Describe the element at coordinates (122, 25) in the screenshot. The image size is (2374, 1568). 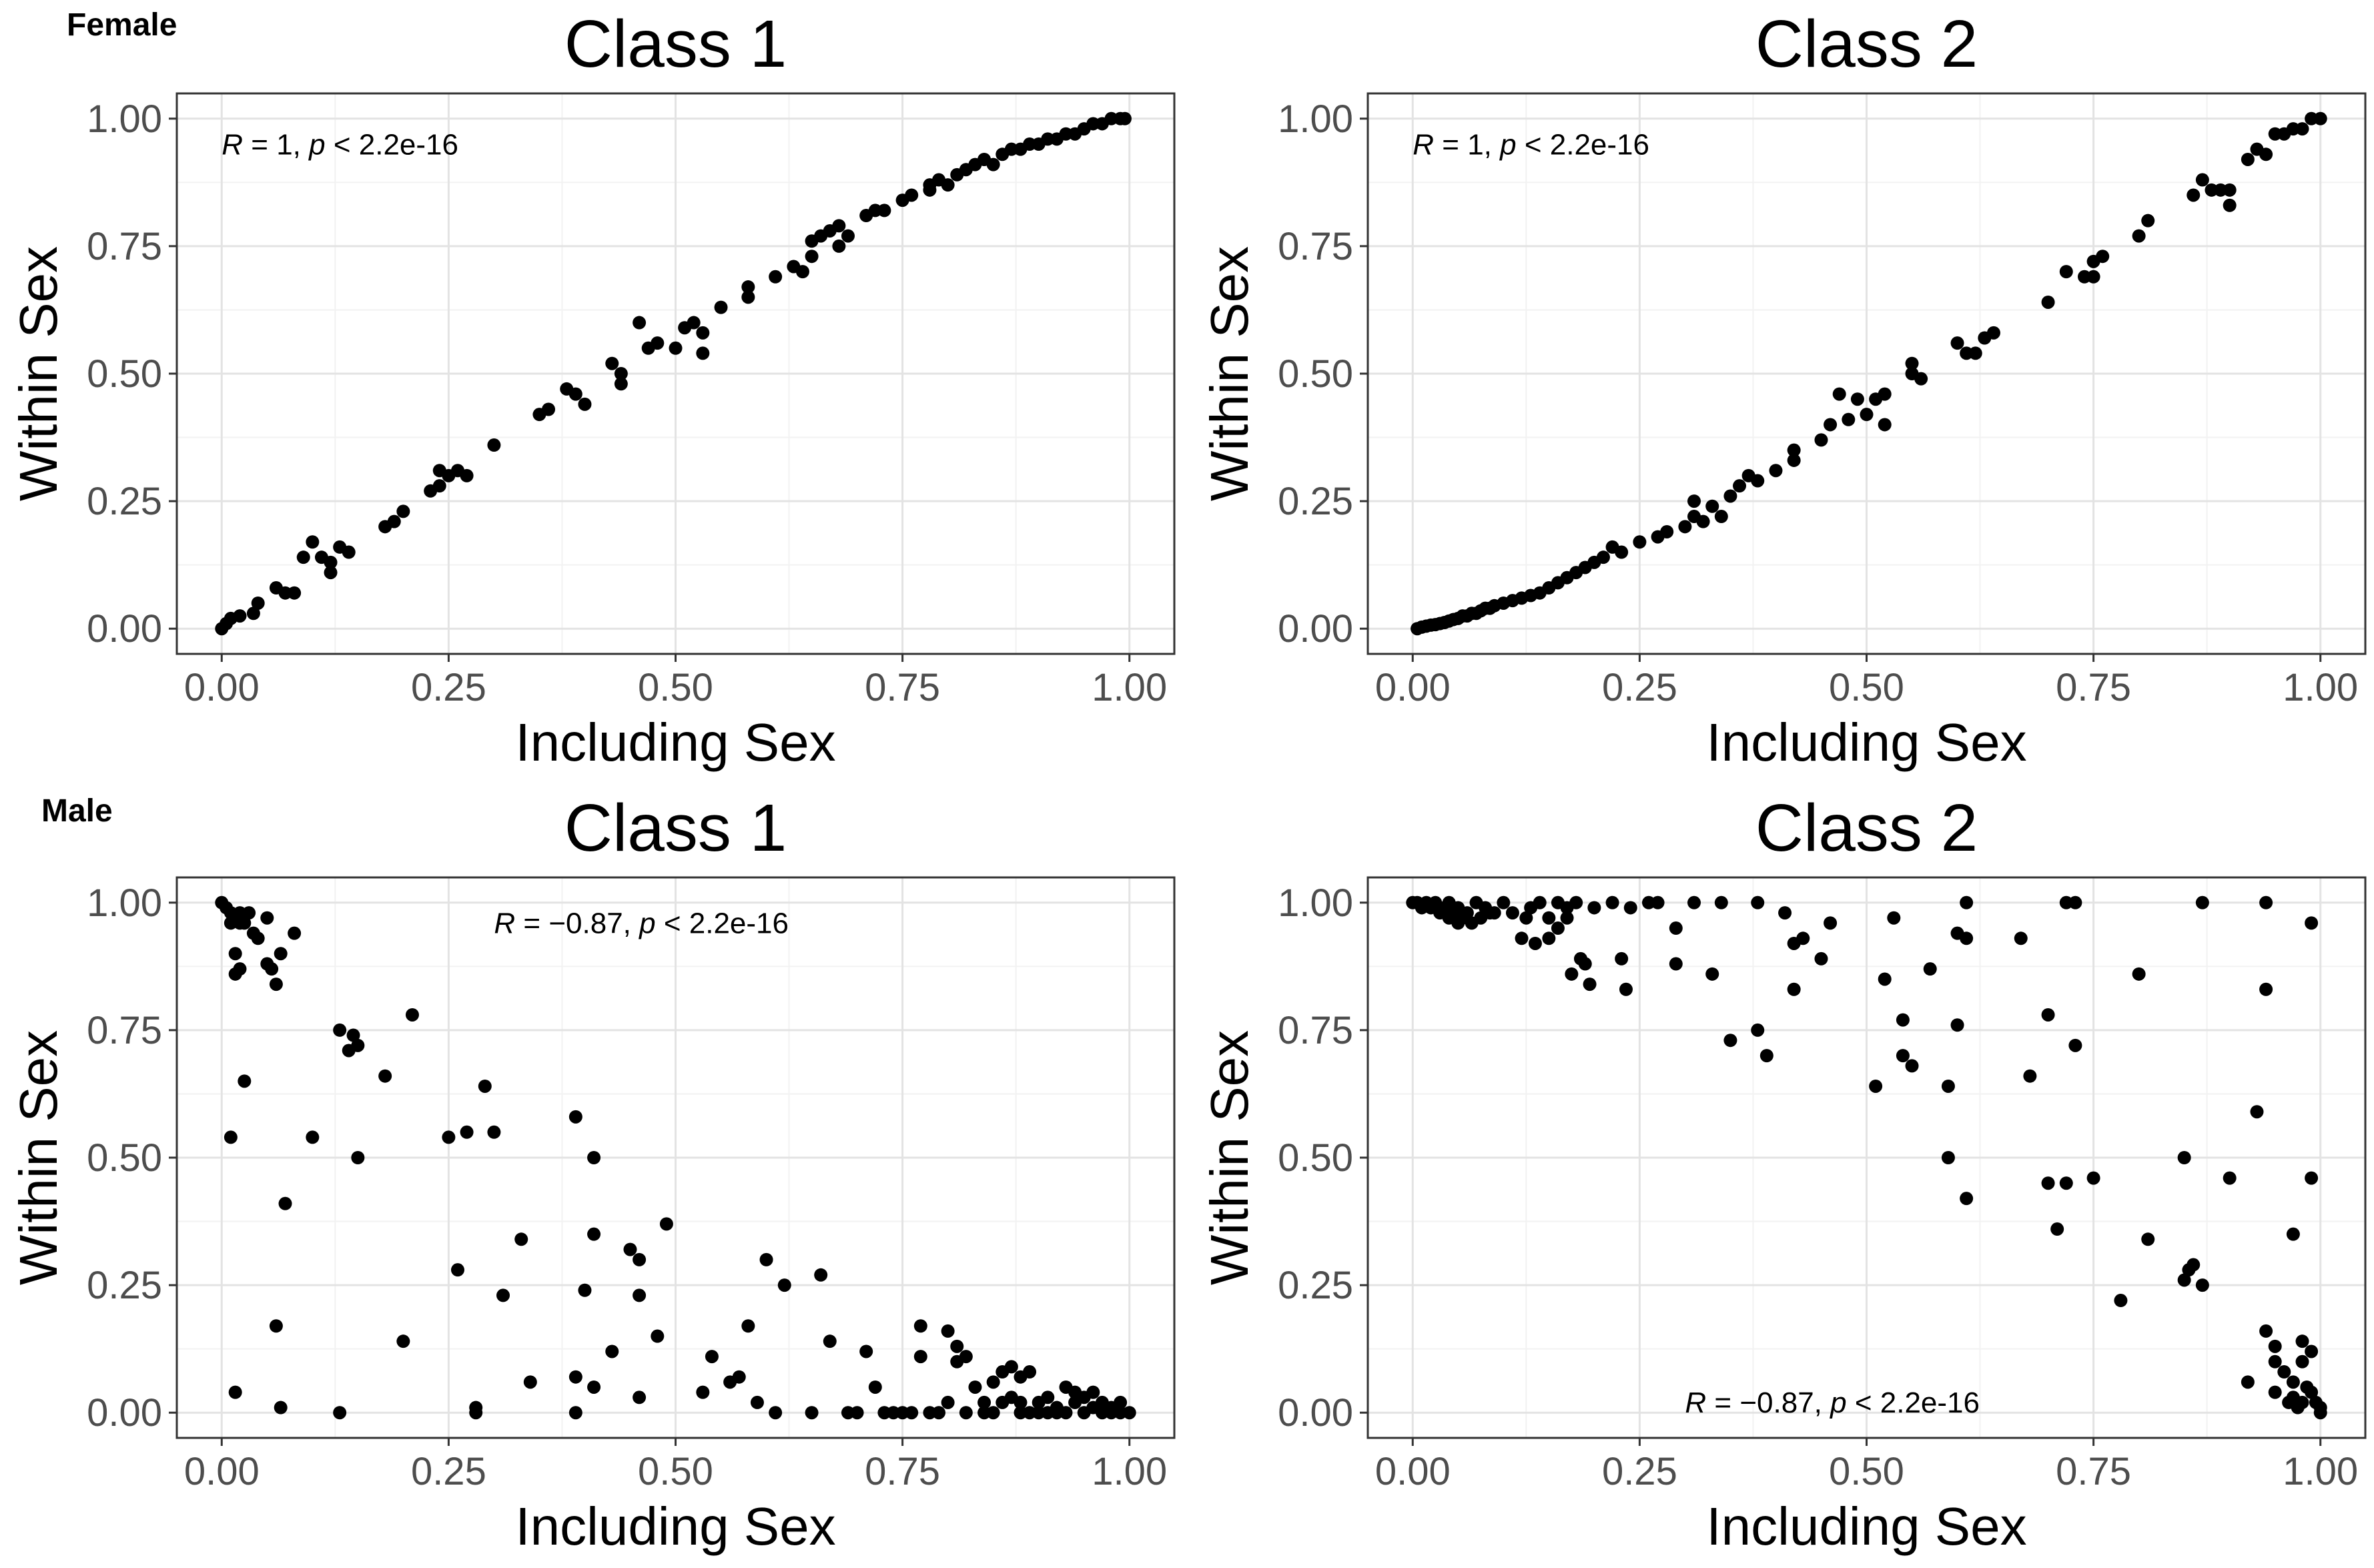
I see `row-label-female: Female` at that location.